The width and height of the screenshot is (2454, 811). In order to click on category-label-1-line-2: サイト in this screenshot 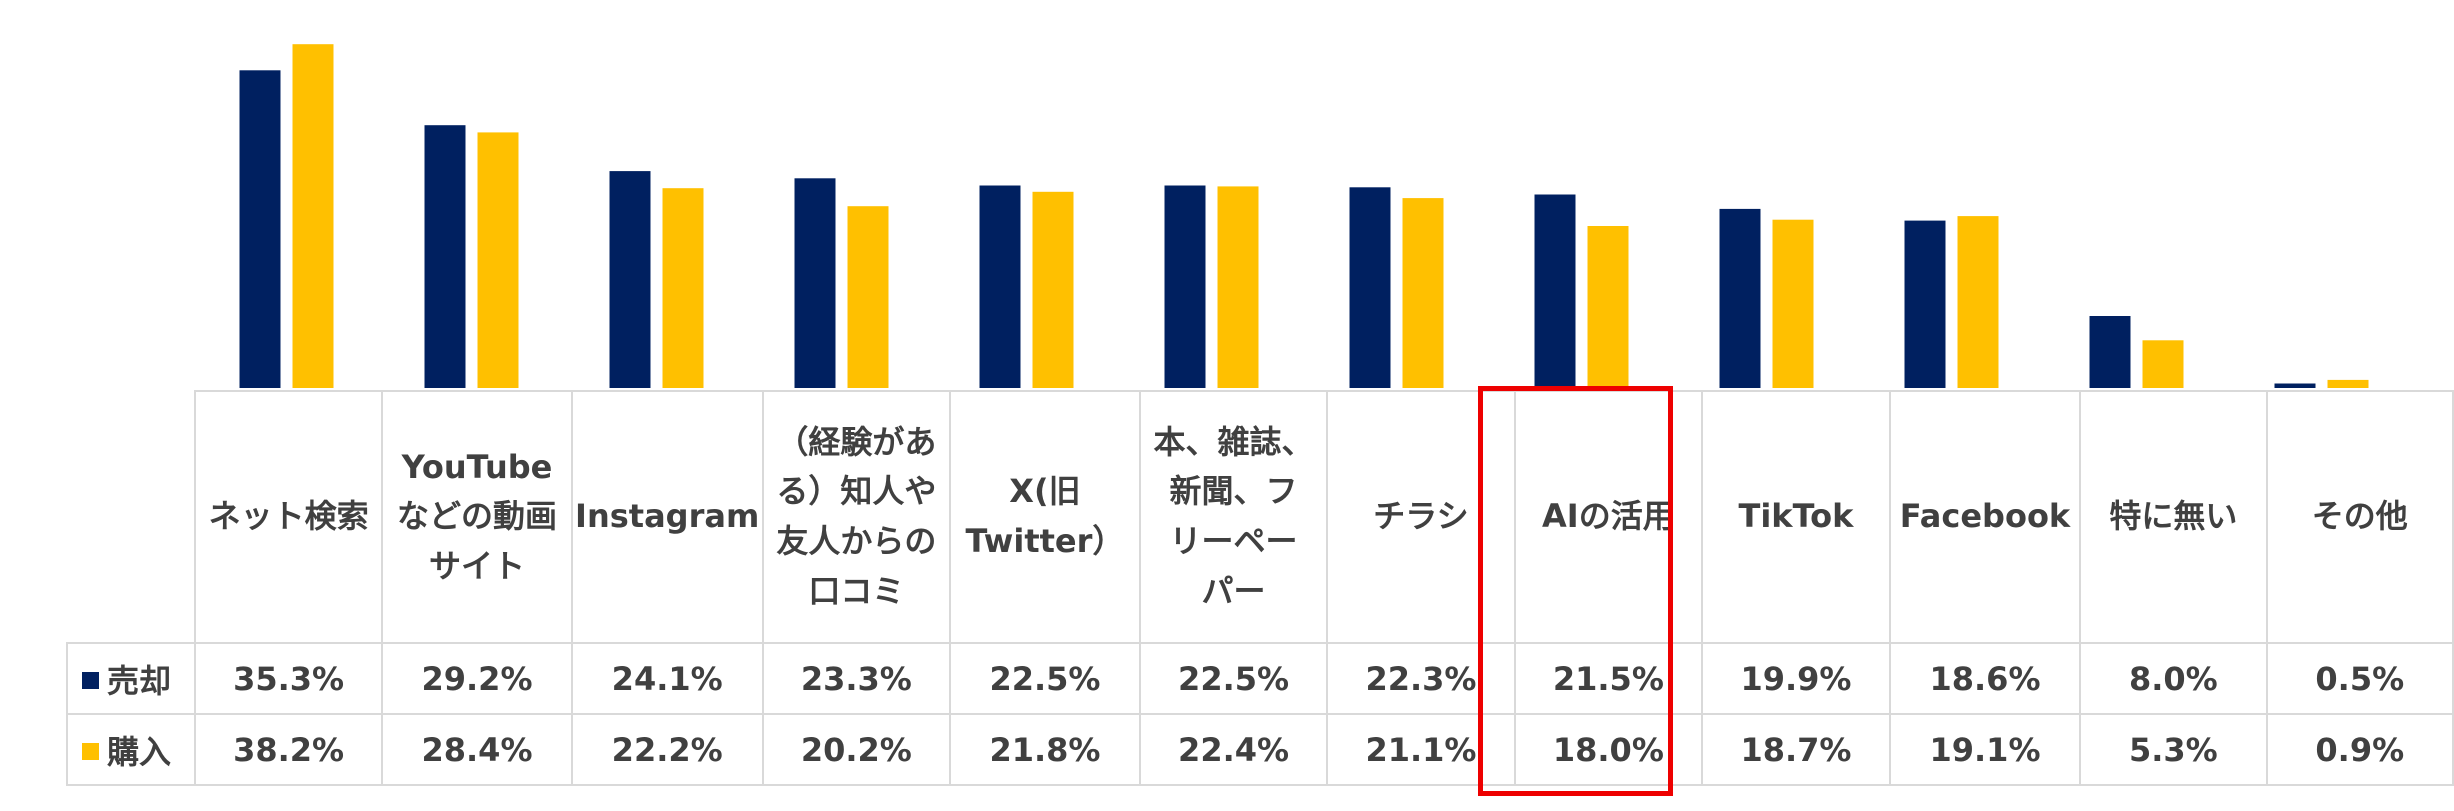, I will do `click(476, 565)`.